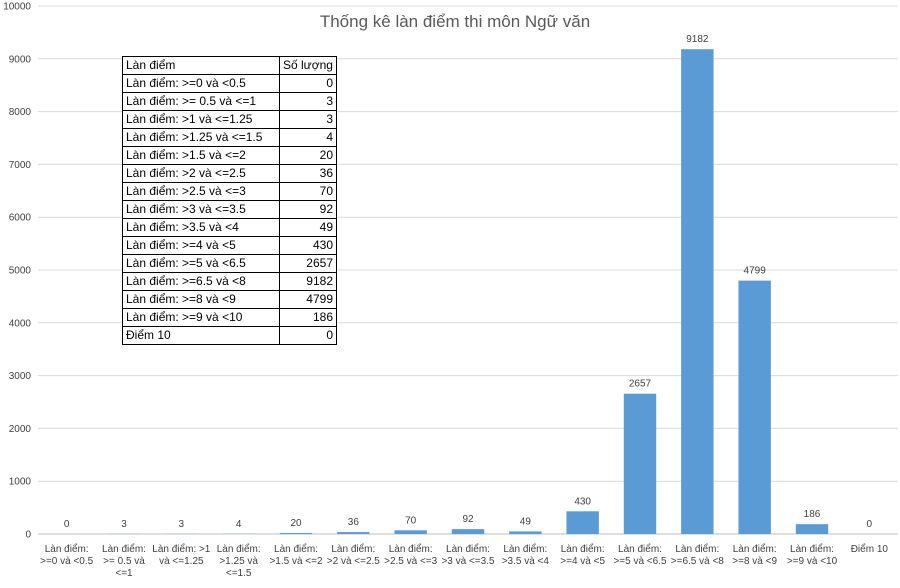  I want to click on table-cell-count: 4, so click(308, 137).